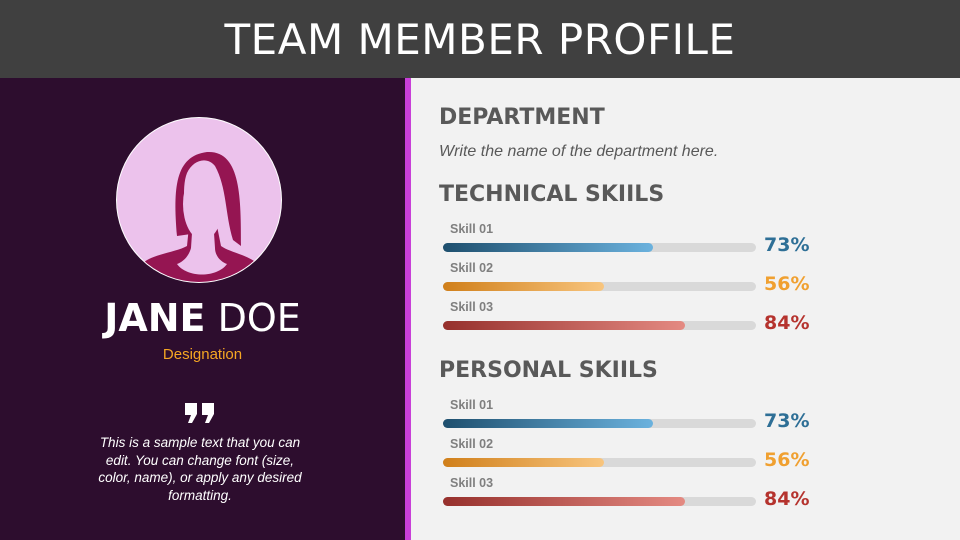 The image size is (960, 540). Describe the element at coordinates (155, 318) in the screenshot. I see `first-name: JANE` at that location.